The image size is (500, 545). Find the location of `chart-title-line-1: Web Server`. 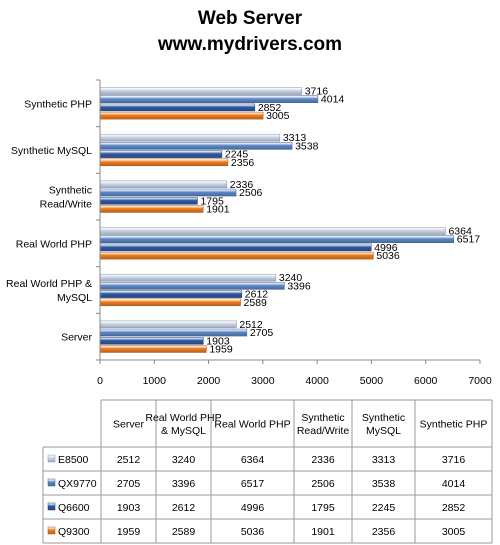

chart-title-line-1: Web Server is located at coordinates (250, 18).